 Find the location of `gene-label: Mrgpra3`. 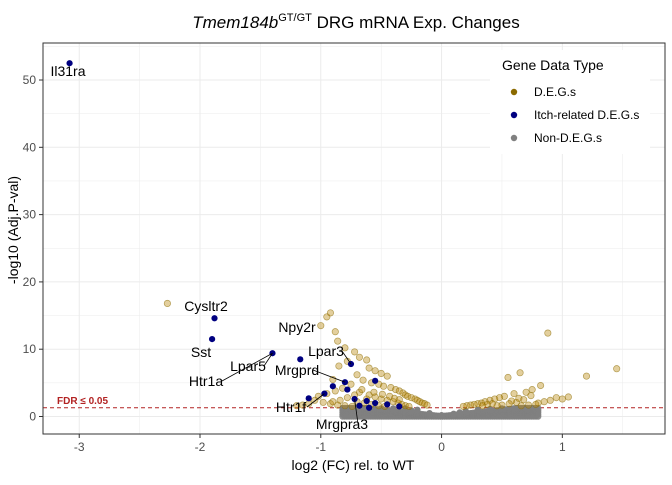

gene-label: Mrgpra3 is located at coordinates (342, 424).